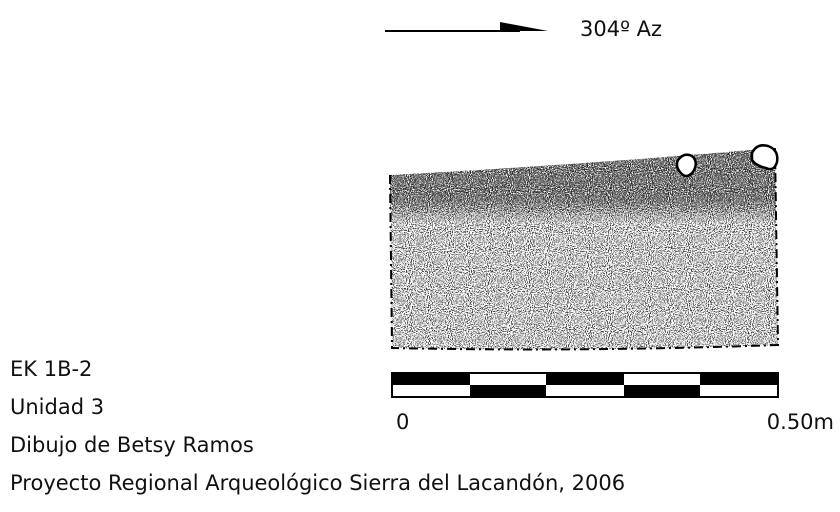 The image size is (840, 512). Describe the element at coordinates (402, 422) in the screenshot. I see `scale-start: 0` at that location.